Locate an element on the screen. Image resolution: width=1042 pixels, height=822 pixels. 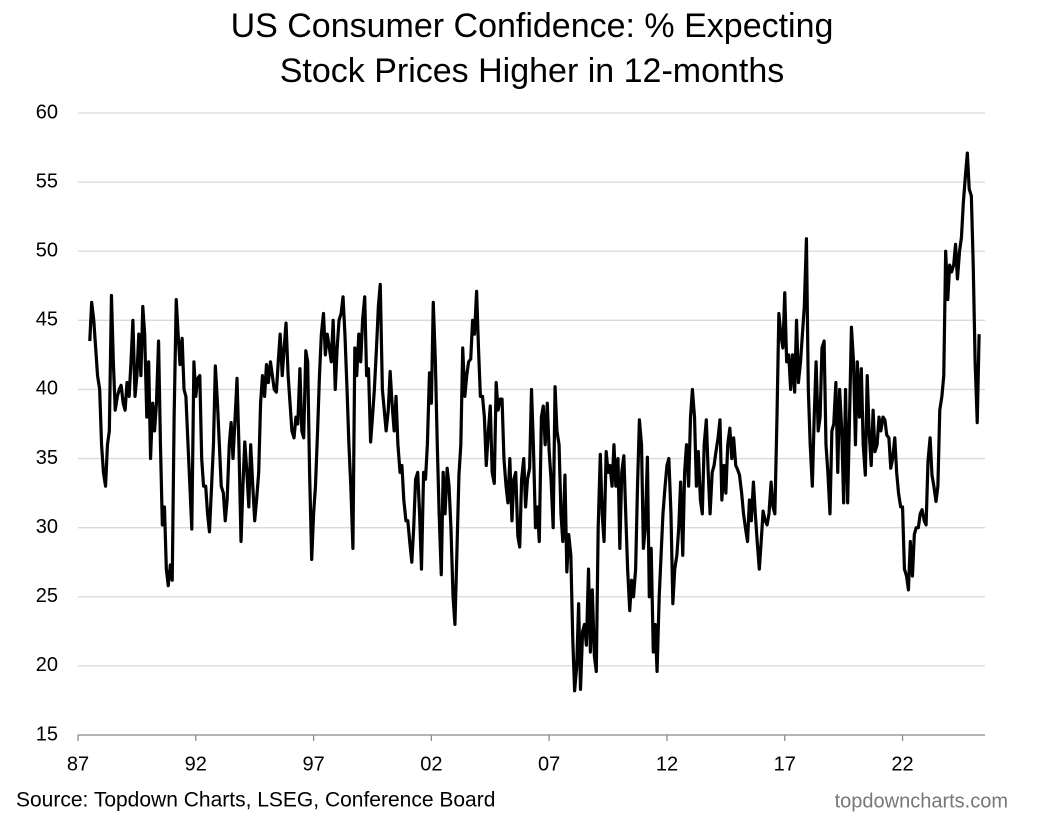
x-tick-label: 17 is located at coordinates (785, 764).